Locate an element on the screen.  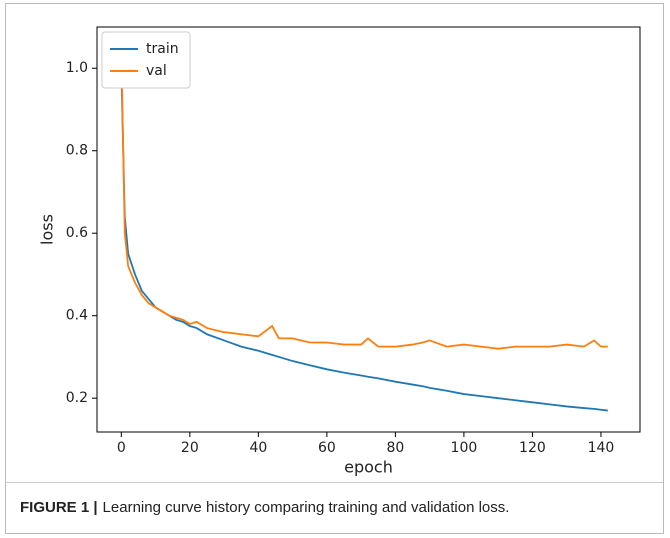
y-tick-label: 0.2 is located at coordinates (77, 398).